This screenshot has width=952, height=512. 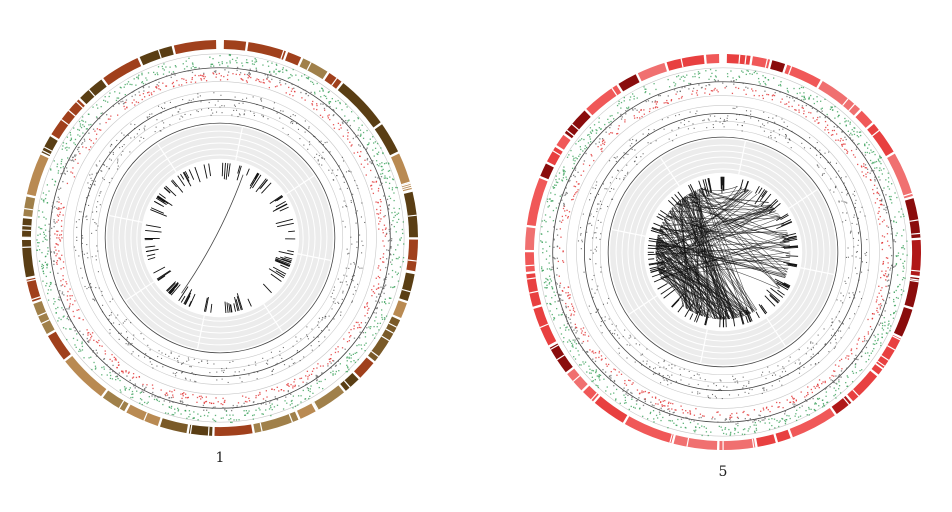 What do you see at coordinates (220, 458) in the screenshot?
I see `plot-label-1: 1` at bounding box center [220, 458].